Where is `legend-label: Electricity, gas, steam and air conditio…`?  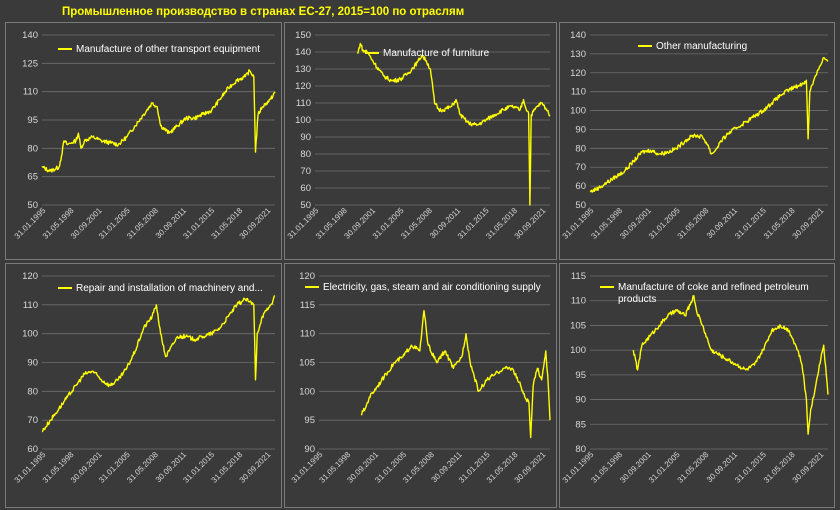
legend-label: Electricity, gas, steam and air conditio… is located at coordinates (432, 287).